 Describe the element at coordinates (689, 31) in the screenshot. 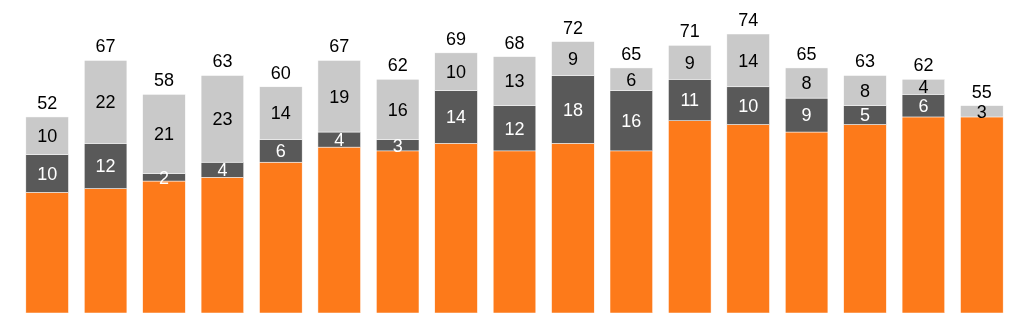

I see `total-label: 71` at that location.